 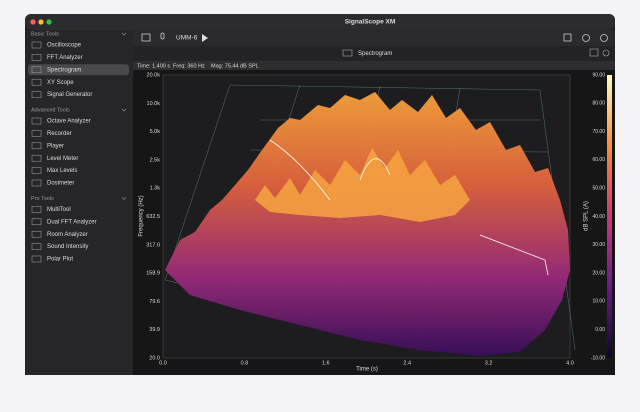 What do you see at coordinates (374, 65) in the screenshot?
I see `status-bar` at bounding box center [374, 65].